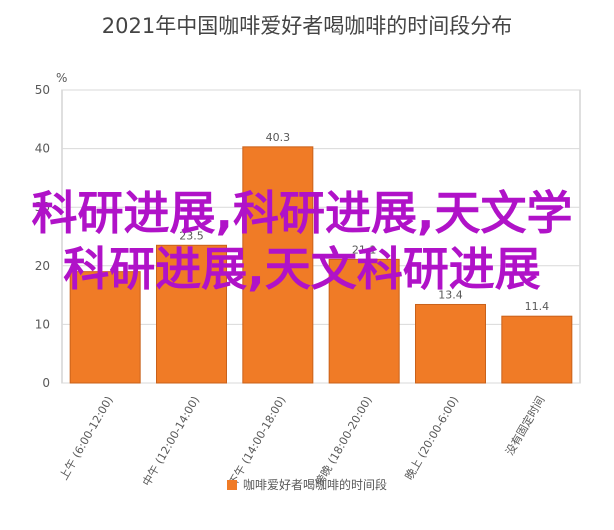 This screenshot has height=530, width=614. Describe the element at coordinates (315, 484) in the screenshot. I see `legend-label: 咖啡爱好者喝咖啡的时间段` at that location.